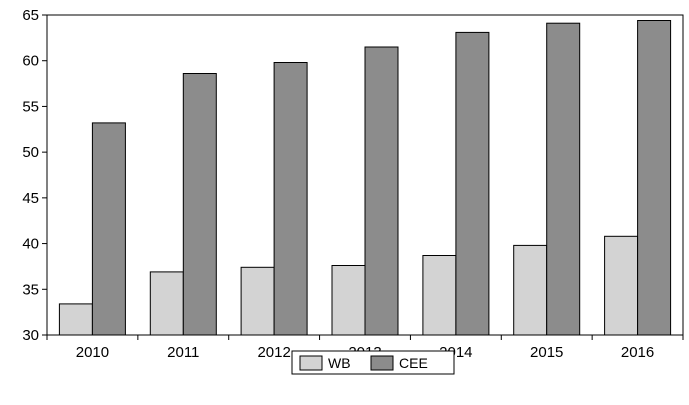 The image size is (689, 405). What do you see at coordinates (75, 319) in the screenshot?
I see `bar-wb-2010` at bounding box center [75, 319].